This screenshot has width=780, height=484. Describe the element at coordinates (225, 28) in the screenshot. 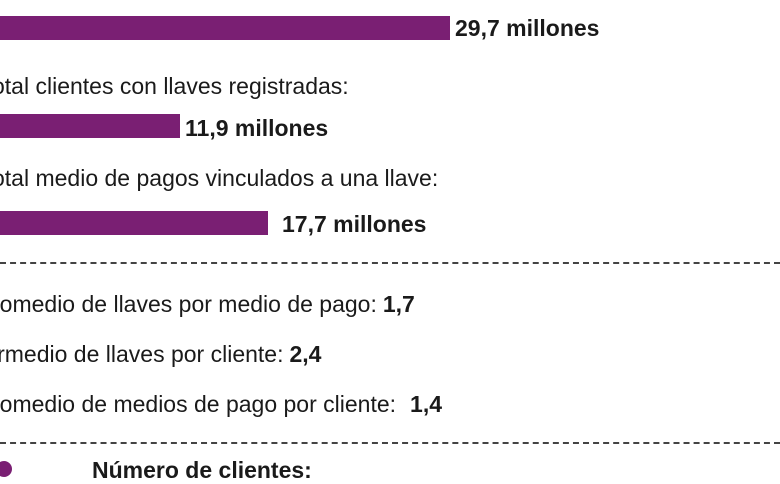

I see `bar-total-llaves` at that location.